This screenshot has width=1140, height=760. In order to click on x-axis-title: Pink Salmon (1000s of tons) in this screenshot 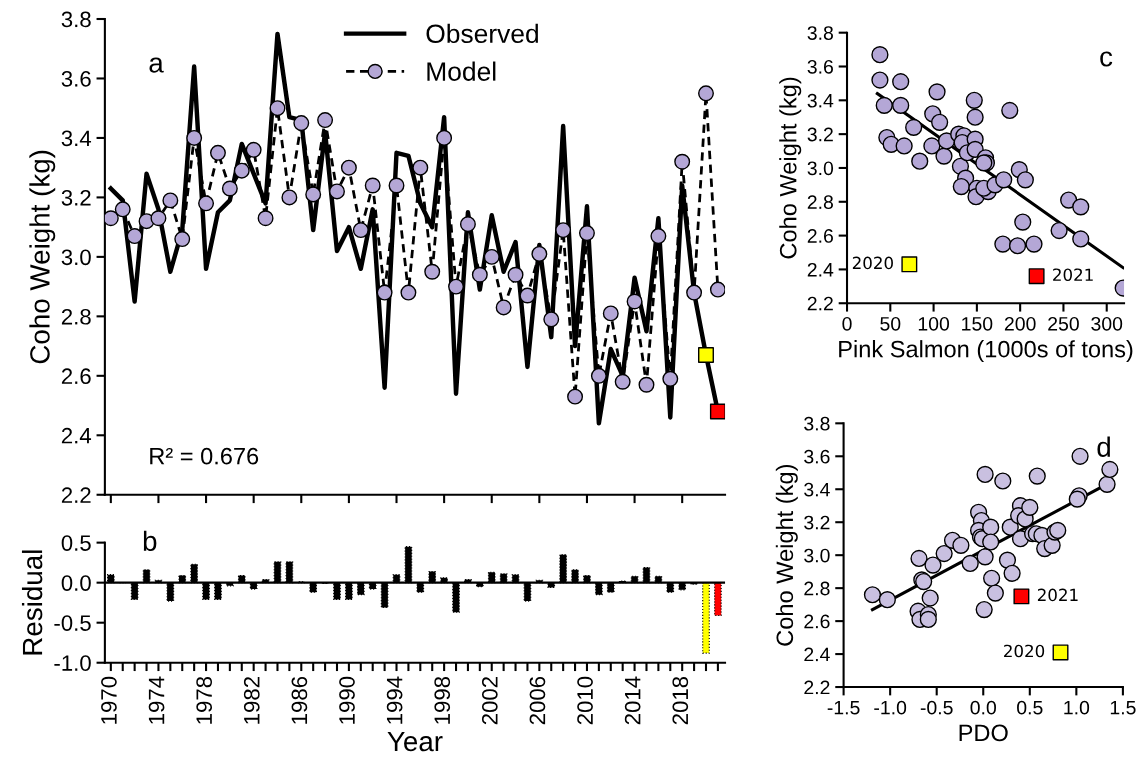, I will do `click(986, 351)`.